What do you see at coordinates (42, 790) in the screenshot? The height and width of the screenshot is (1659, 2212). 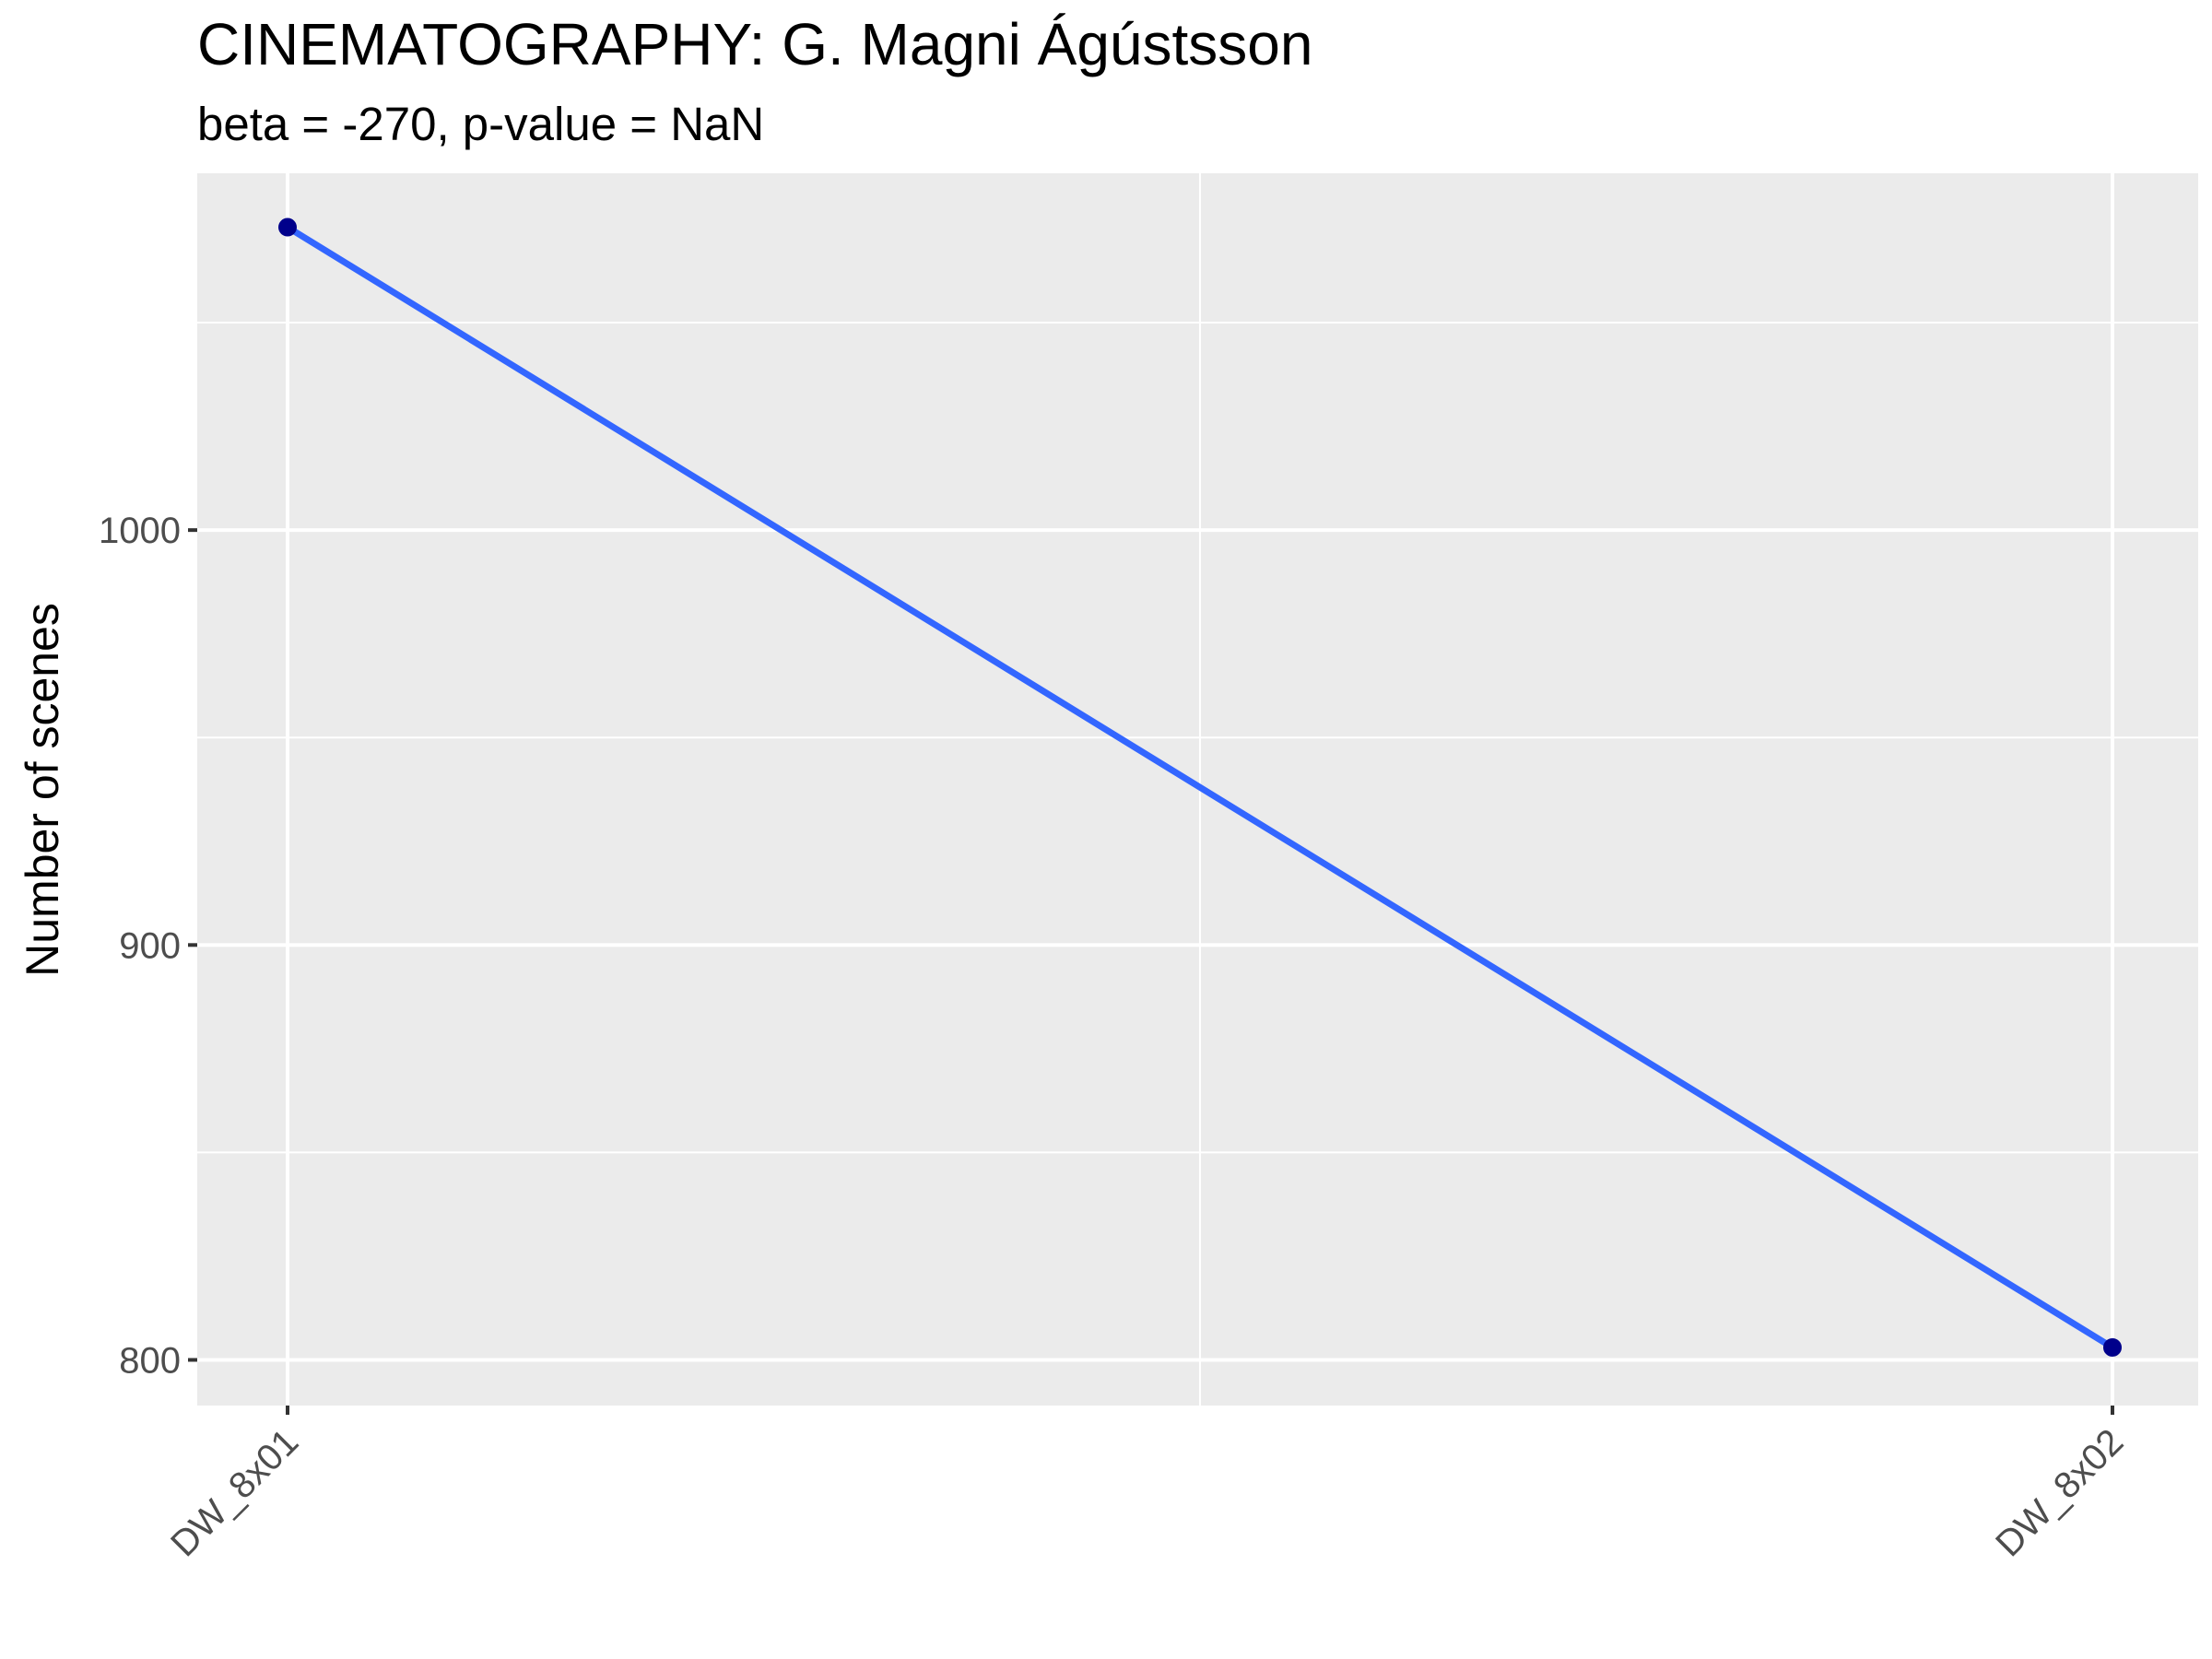 I see `y-axis-title: Number of scenes` at bounding box center [42, 790].